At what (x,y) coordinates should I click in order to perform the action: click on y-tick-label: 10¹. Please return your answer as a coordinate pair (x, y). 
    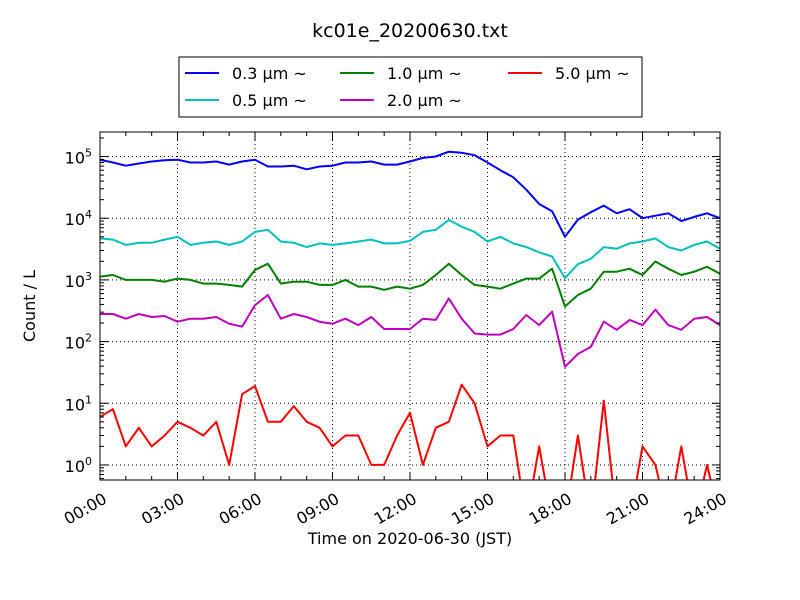
    Looking at the image, I should click on (78, 403).